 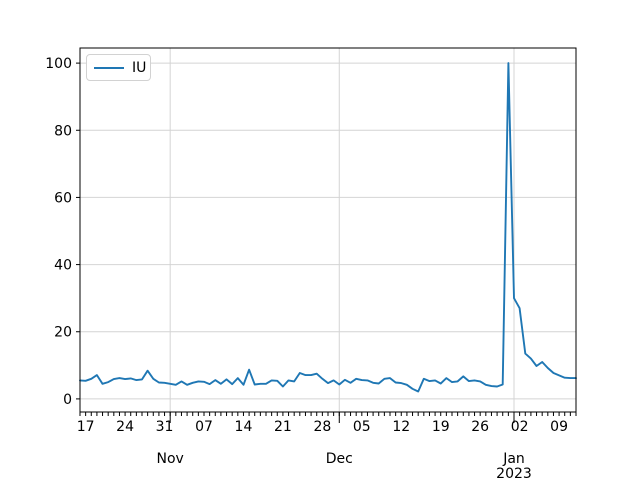 What do you see at coordinates (514, 473) in the screenshot?
I see `x-year-label: 2023` at bounding box center [514, 473].